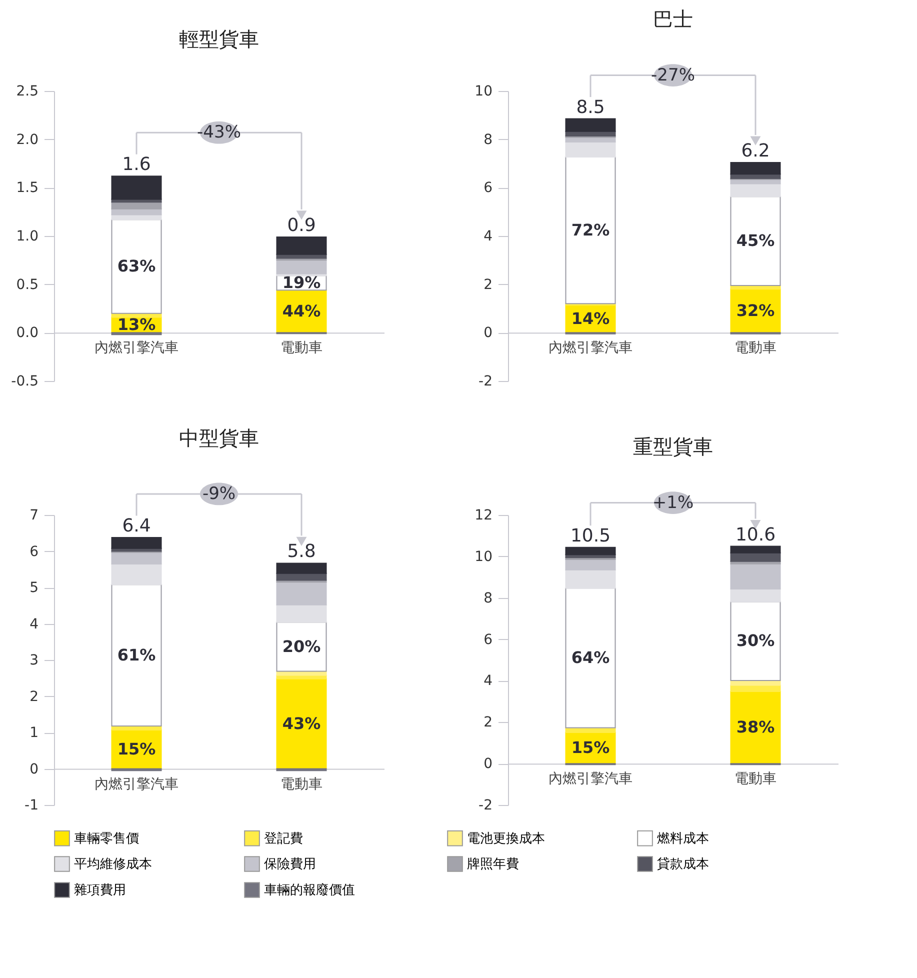 The height and width of the screenshot is (978, 917). Describe the element at coordinates (483, 516) in the screenshot. I see `y-tick-label: 12` at that location.